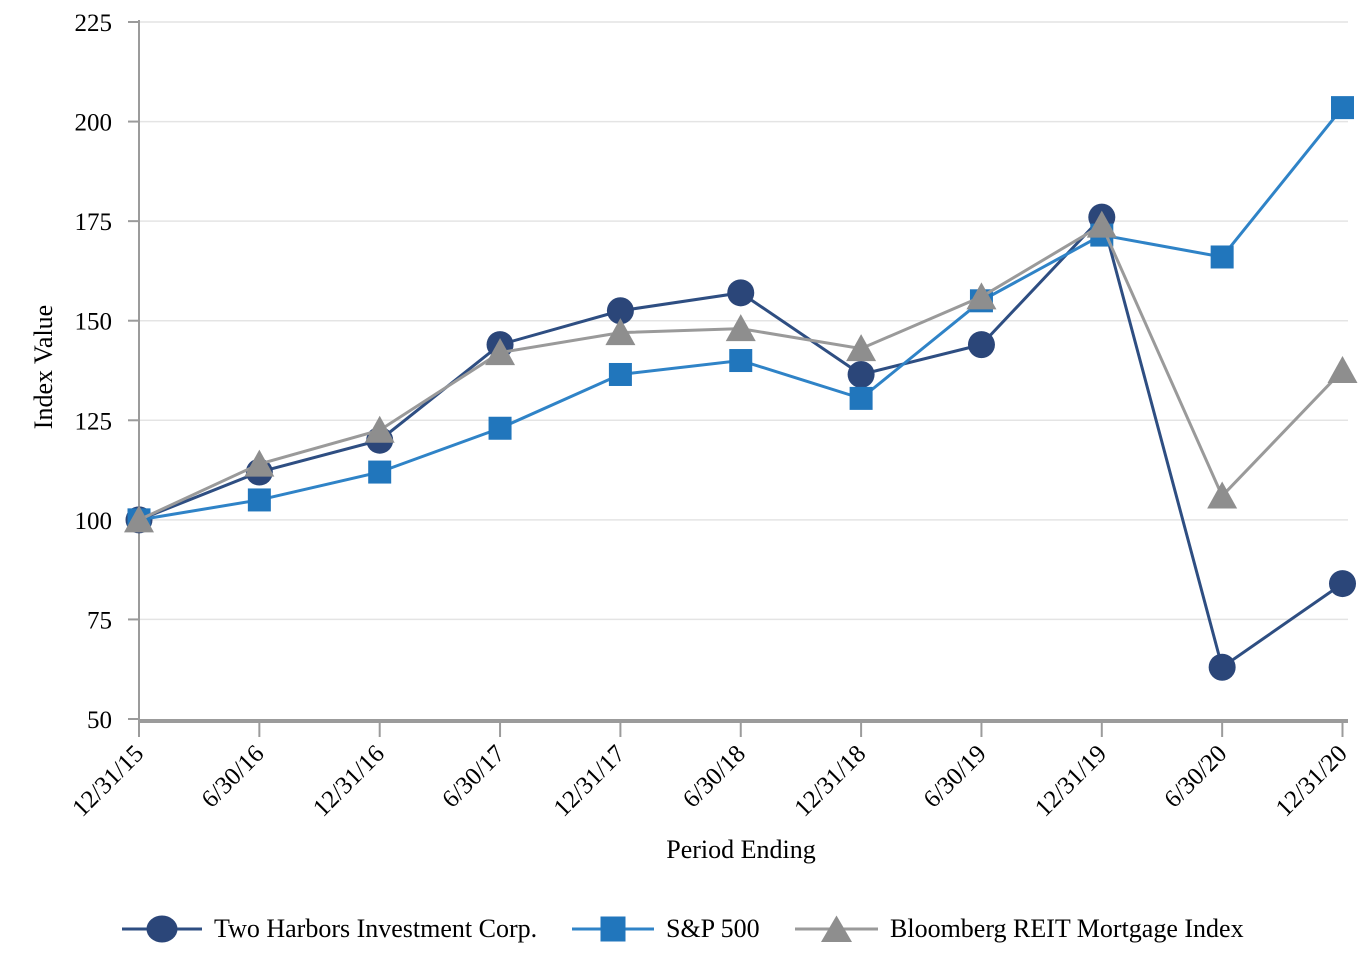 Image resolution: width=1364 pixels, height=960 pixels. I want to click on circle-marker-icon, so click(162, 929).